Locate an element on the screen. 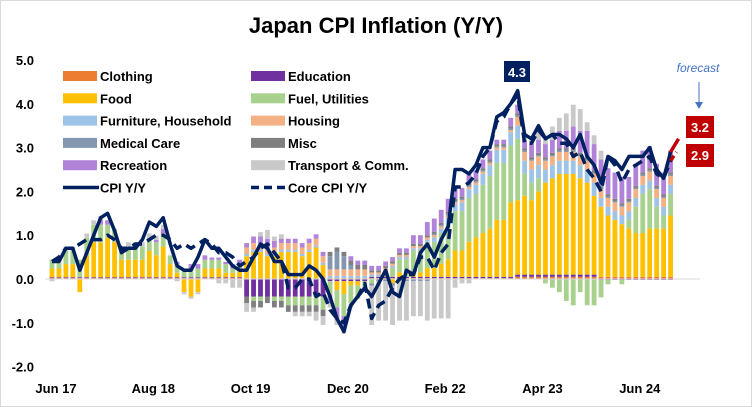 The width and height of the screenshot is (752, 407). legend-item-fuel-utilities: Fuel, Utilities is located at coordinates (310, 98).